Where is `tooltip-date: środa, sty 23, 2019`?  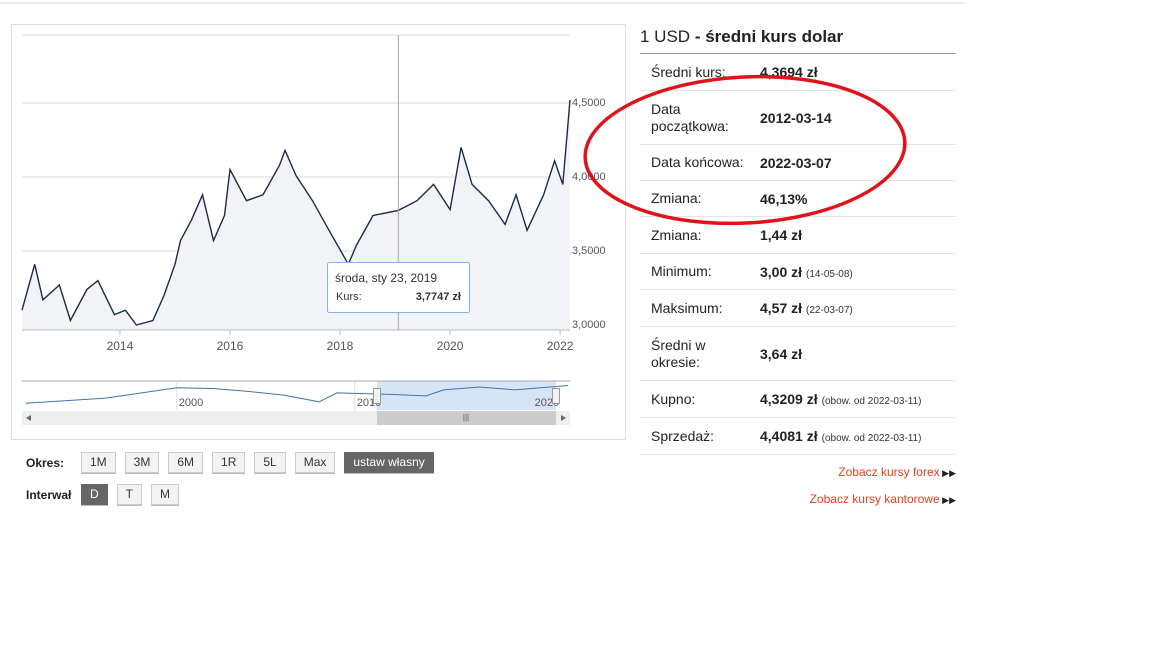
tooltip-date: środa, sty 23, 2019 is located at coordinates (386, 278).